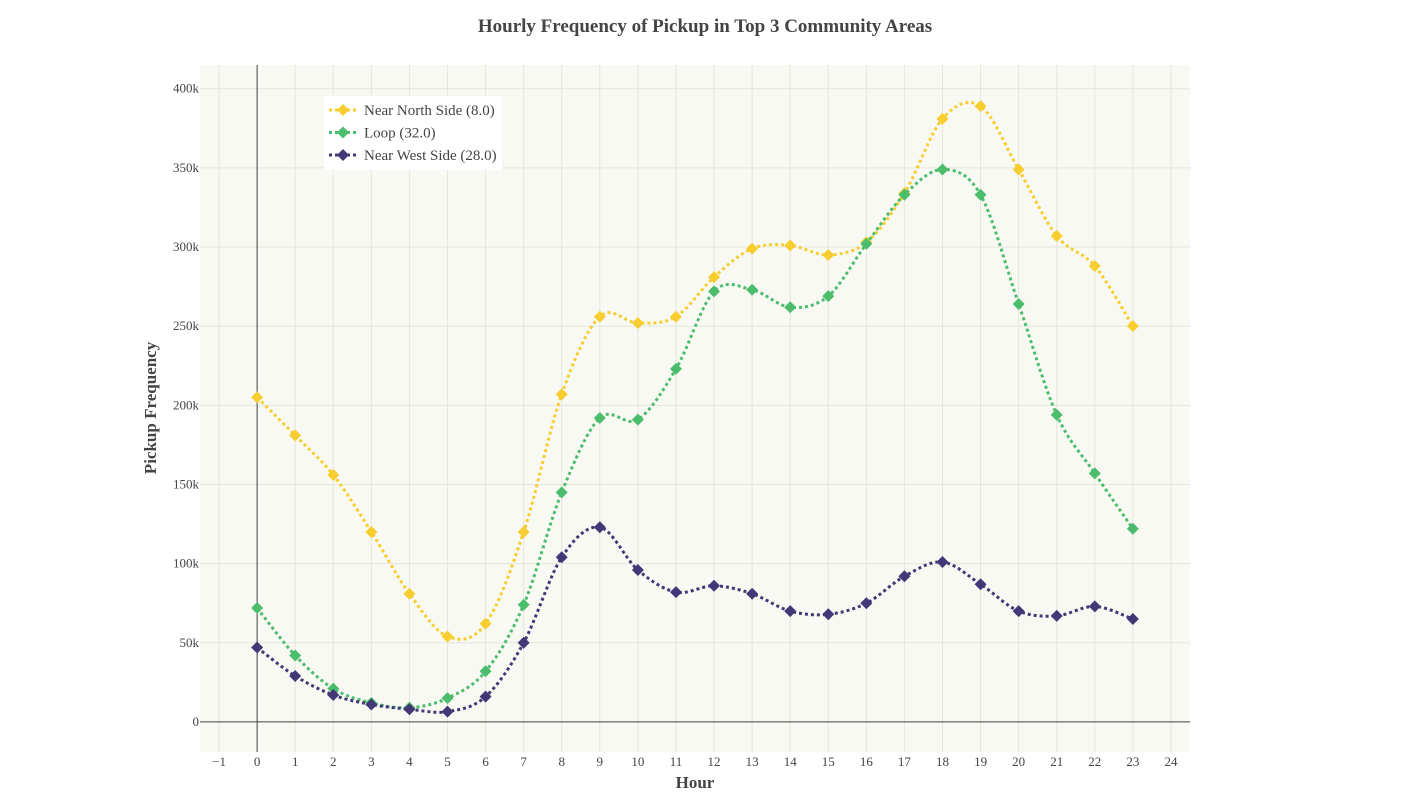 The height and width of the screenshot is (792, 1411). Describe the element at coordinates (150, 407) in the screenshot. I see `y-axis-title: Pickup Frequency` at that location.